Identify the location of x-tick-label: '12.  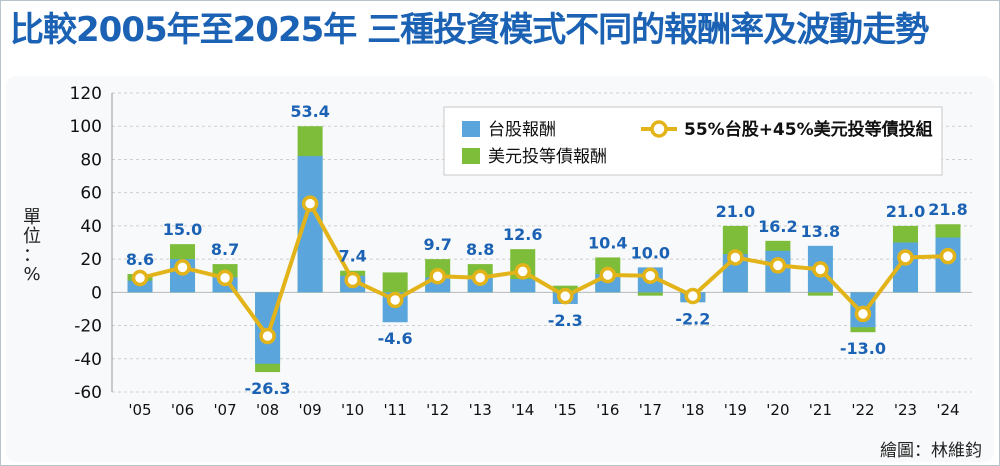
(437, 410).